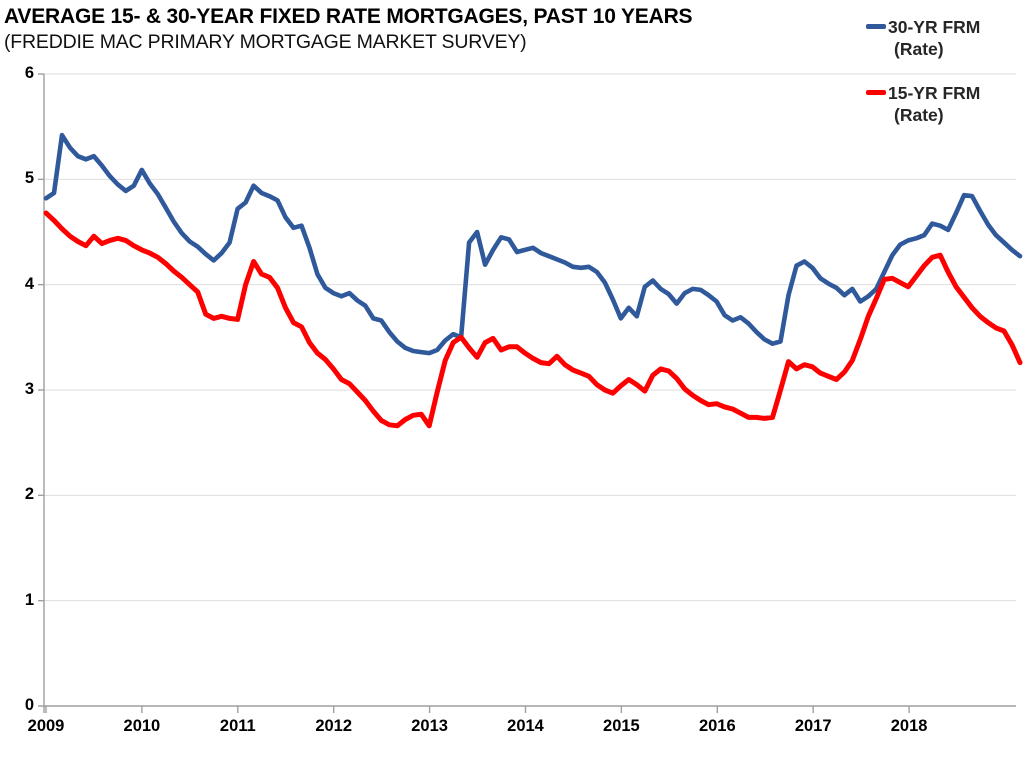  Describe the element at coordinates (934, 104) in the screenshot. I see `legend-label-15yr: 15-YR FRM (Rate)` at that location.